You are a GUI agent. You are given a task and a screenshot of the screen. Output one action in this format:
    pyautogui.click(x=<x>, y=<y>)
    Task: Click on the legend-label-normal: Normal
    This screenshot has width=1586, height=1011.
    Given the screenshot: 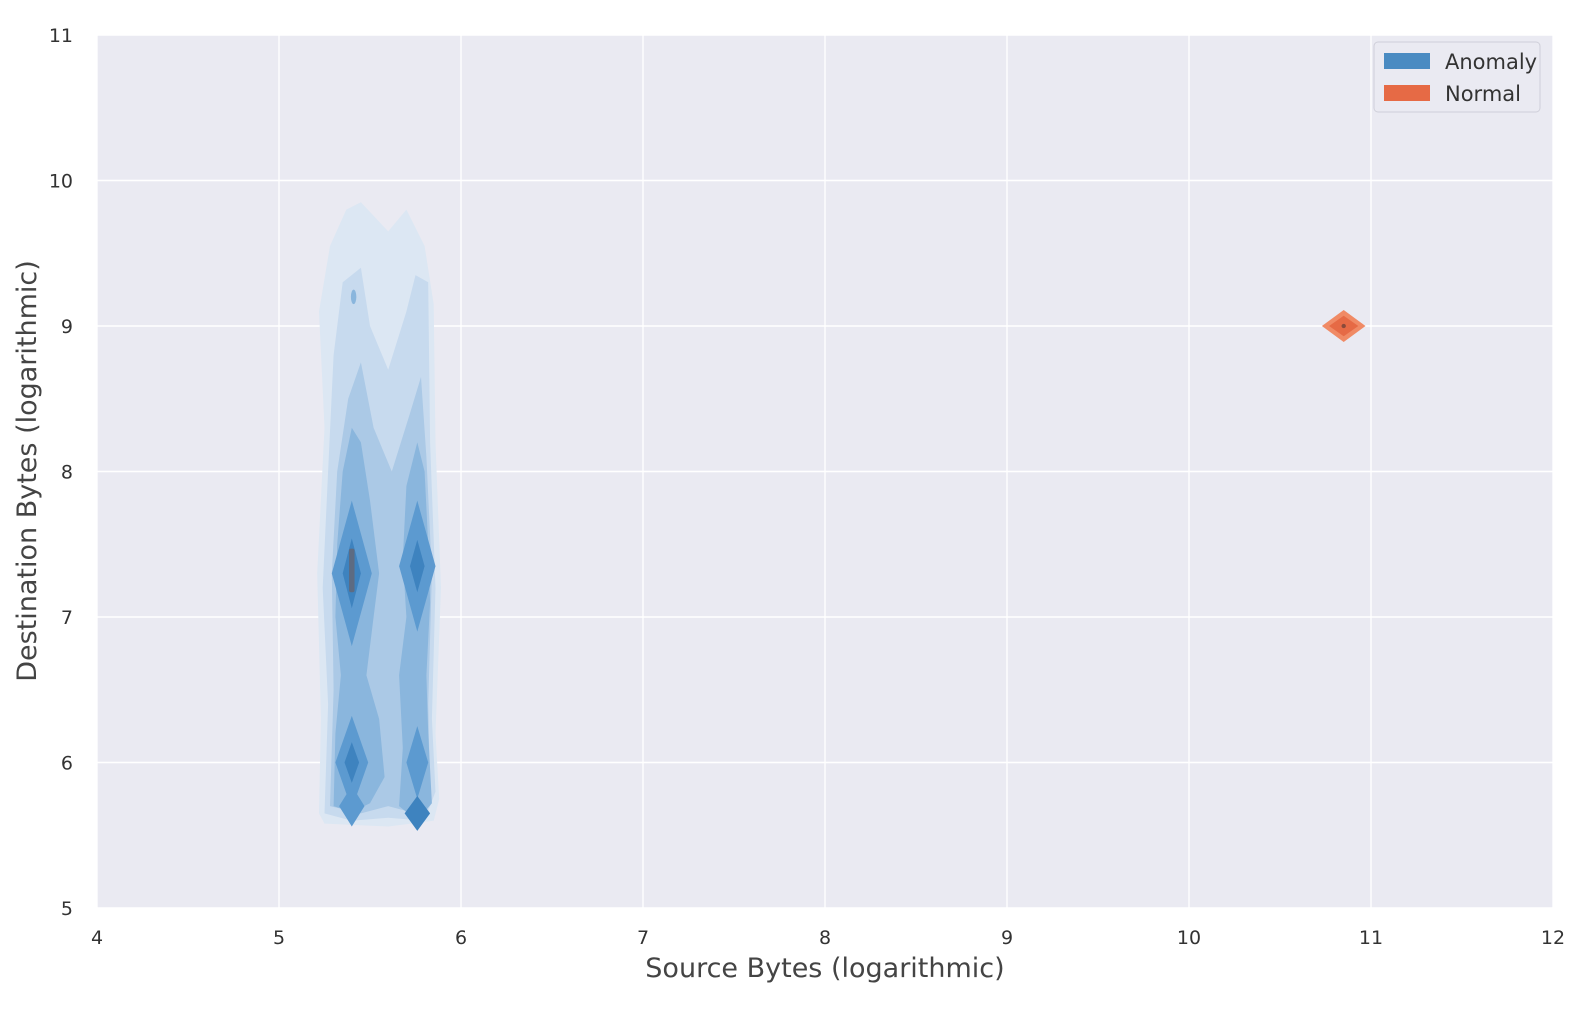 What is the action you would take?
    pyautogui.click(x=1483, y=94)
    